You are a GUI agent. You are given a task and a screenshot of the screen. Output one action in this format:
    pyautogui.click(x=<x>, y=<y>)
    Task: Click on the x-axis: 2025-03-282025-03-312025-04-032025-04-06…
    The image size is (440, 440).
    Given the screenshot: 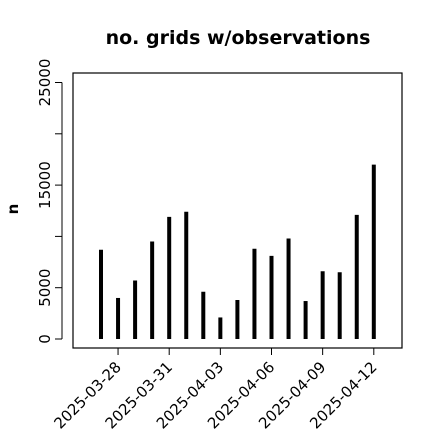 What is the action you would take?
    pyautogui.click(x=215, y=389)
    